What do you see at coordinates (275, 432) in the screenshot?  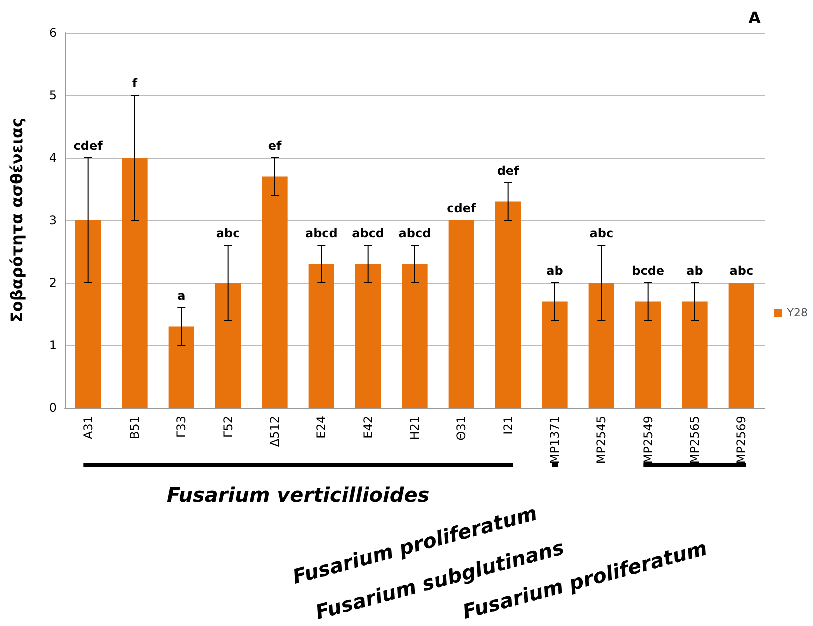 I see `x-tick-label: Δ512` at bounding box center [275, 432].